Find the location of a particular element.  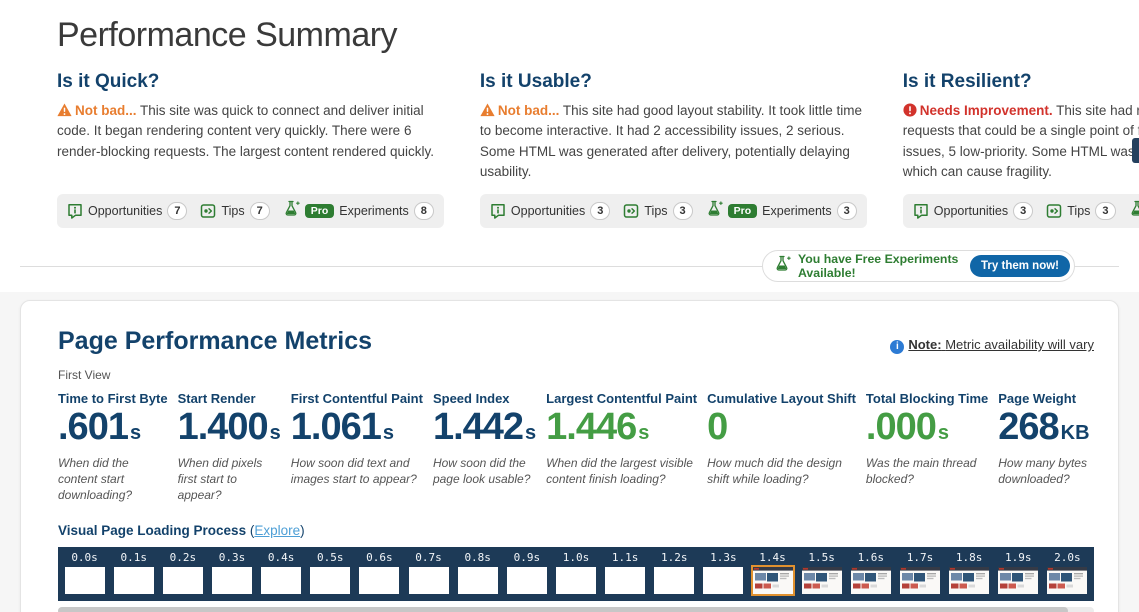

banner-text: You have Free Experiments Available! is located at coordinates (878, 266).